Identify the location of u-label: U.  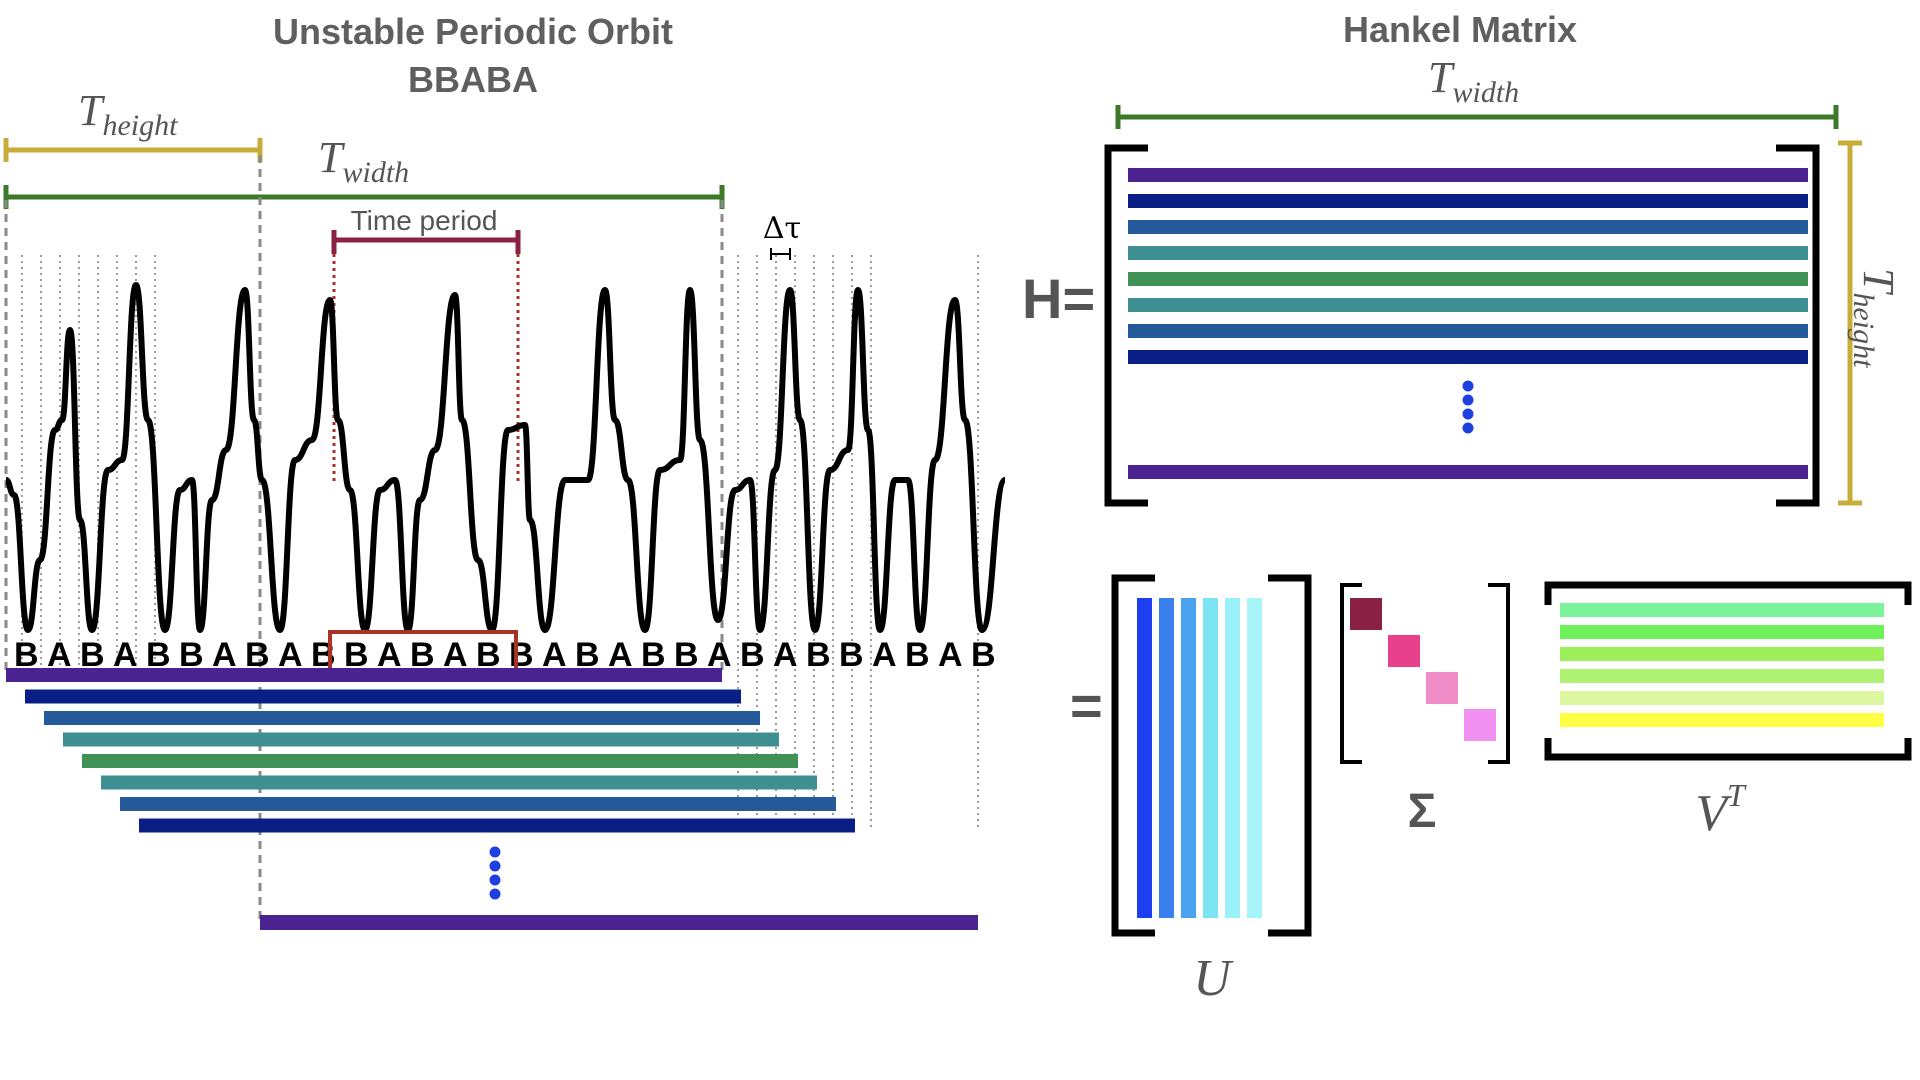
(1213, 978).